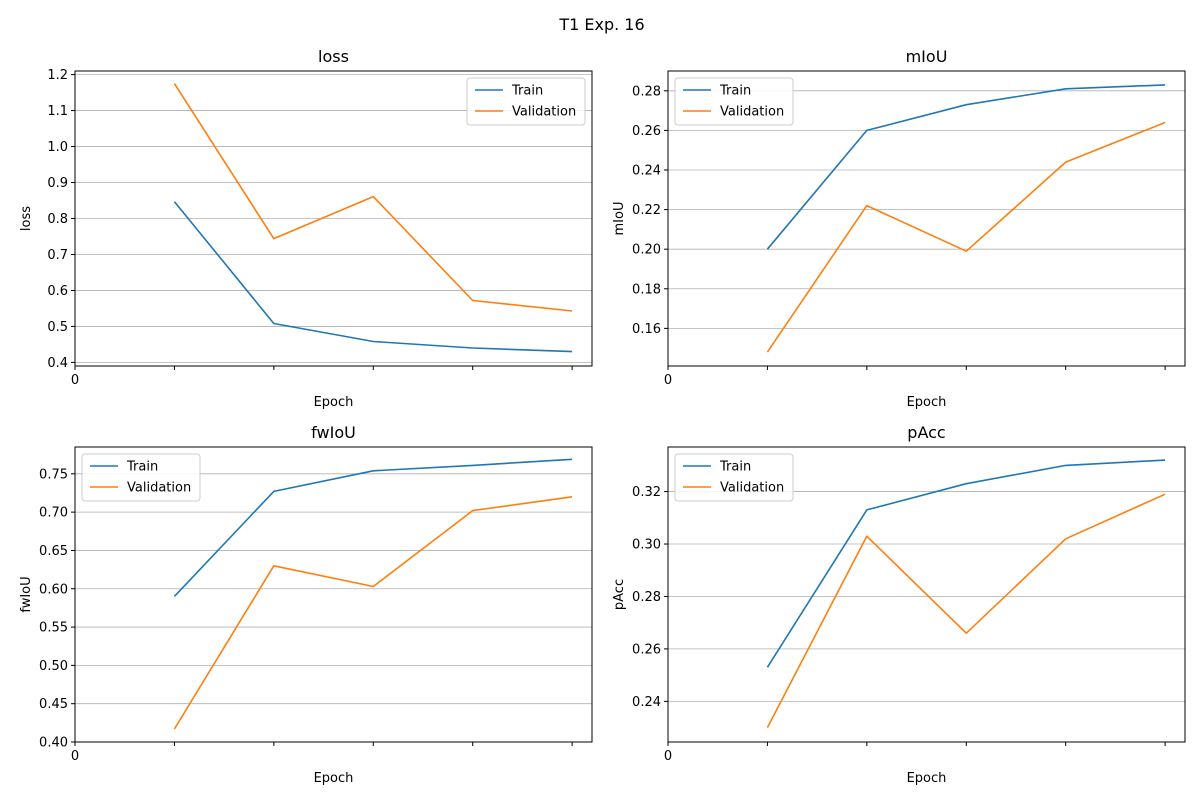  Describe the element at coordinates (619, 594) in the screenshot. I see `y-axis-label: pAcc` at that location.